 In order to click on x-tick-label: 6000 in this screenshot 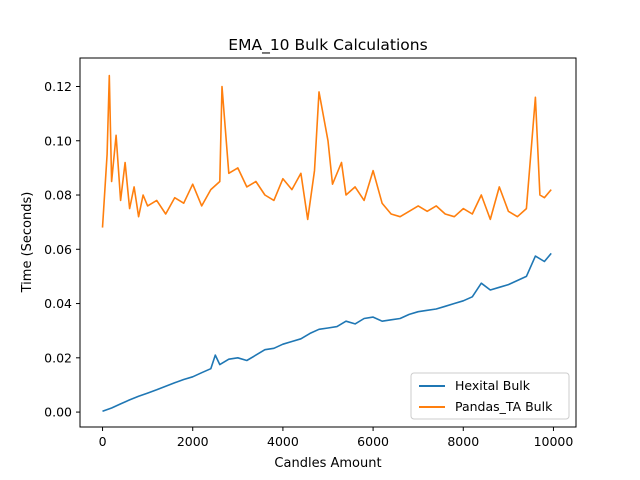, I will do `click(373, 441)`.